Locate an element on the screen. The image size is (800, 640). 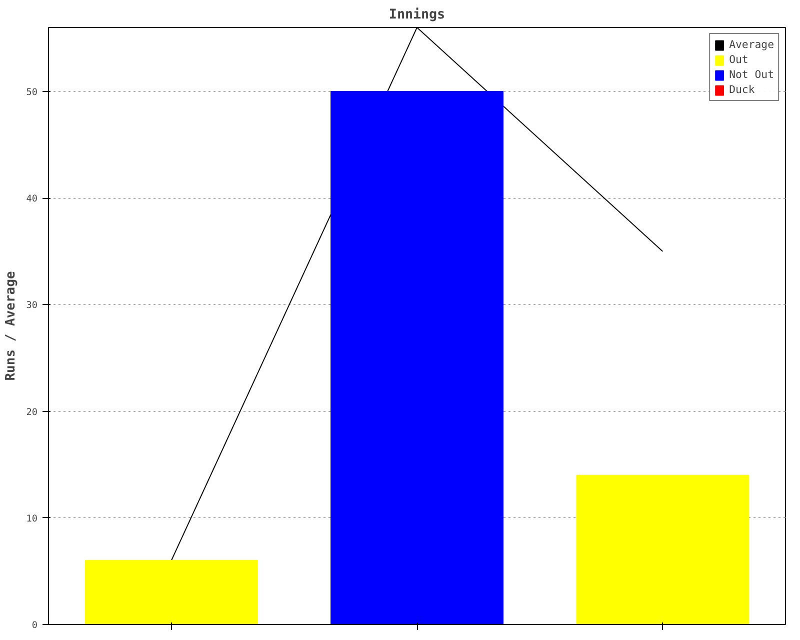
y-tick-label: 0 is located at coordinates (35, 625).